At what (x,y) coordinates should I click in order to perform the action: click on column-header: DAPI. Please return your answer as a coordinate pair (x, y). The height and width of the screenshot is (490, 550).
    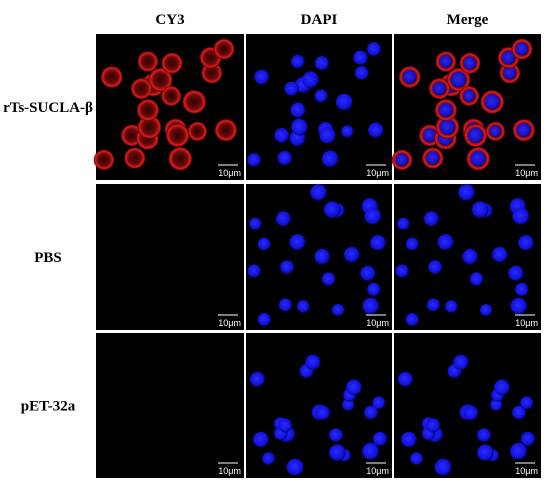
    Looking at the image, I should click on (319, 20).